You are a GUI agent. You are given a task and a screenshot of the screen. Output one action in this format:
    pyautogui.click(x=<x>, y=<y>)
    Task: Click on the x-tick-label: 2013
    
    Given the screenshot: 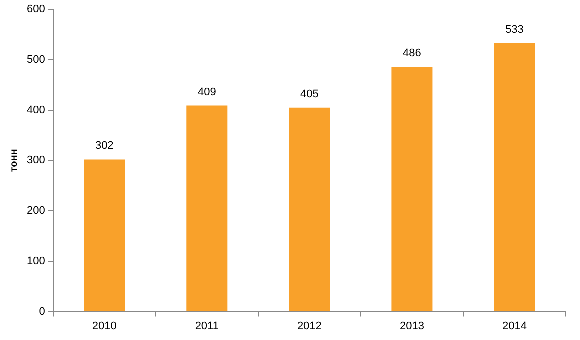 What is the action you would take?
    pyautogui.click(x=412, y=326)
    